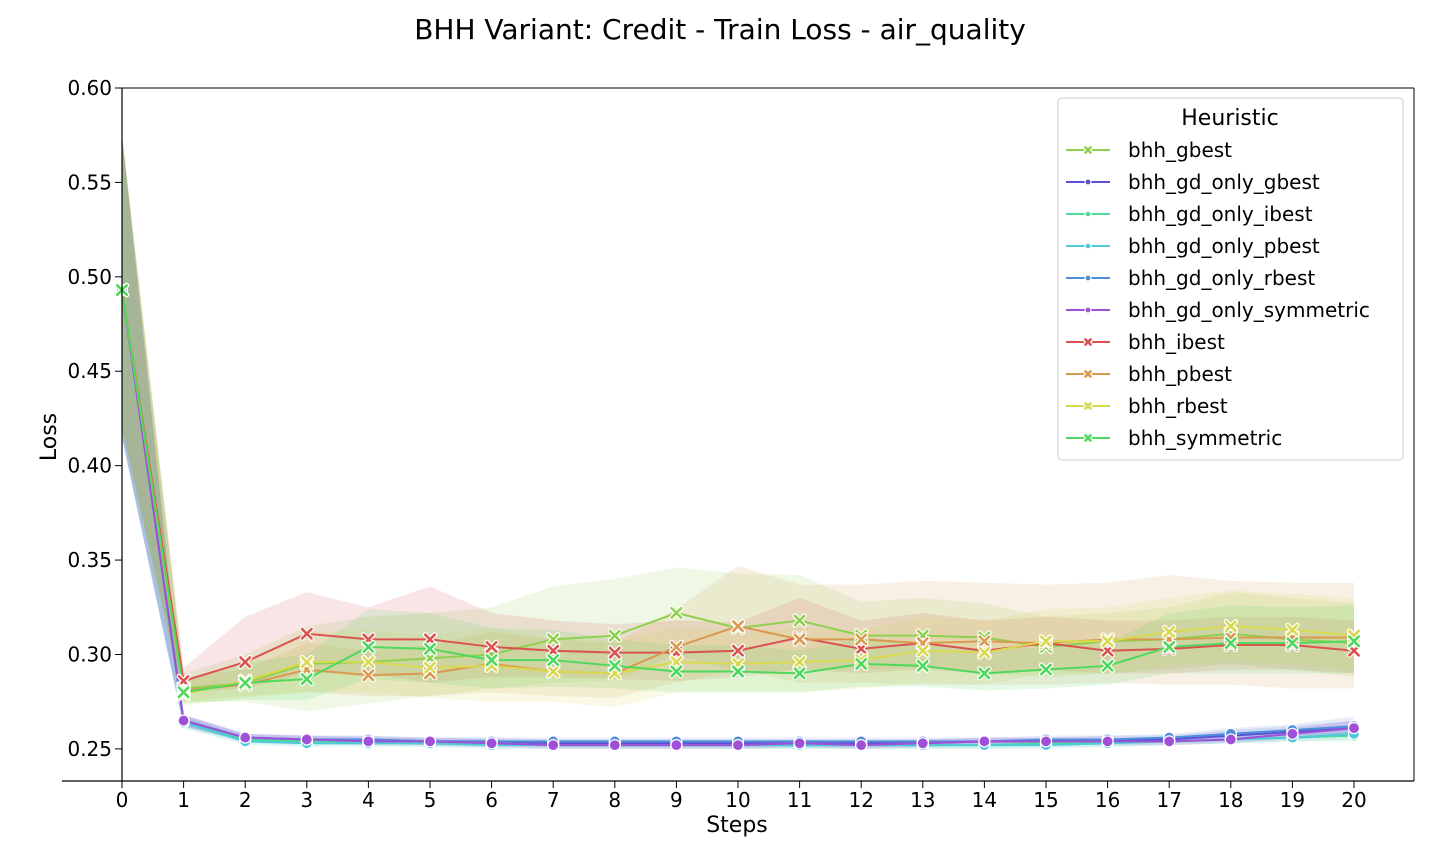 The height and width of the screenshot is (864, 1440). I want to click on x-tick-label: 17, so click(1168, 800).